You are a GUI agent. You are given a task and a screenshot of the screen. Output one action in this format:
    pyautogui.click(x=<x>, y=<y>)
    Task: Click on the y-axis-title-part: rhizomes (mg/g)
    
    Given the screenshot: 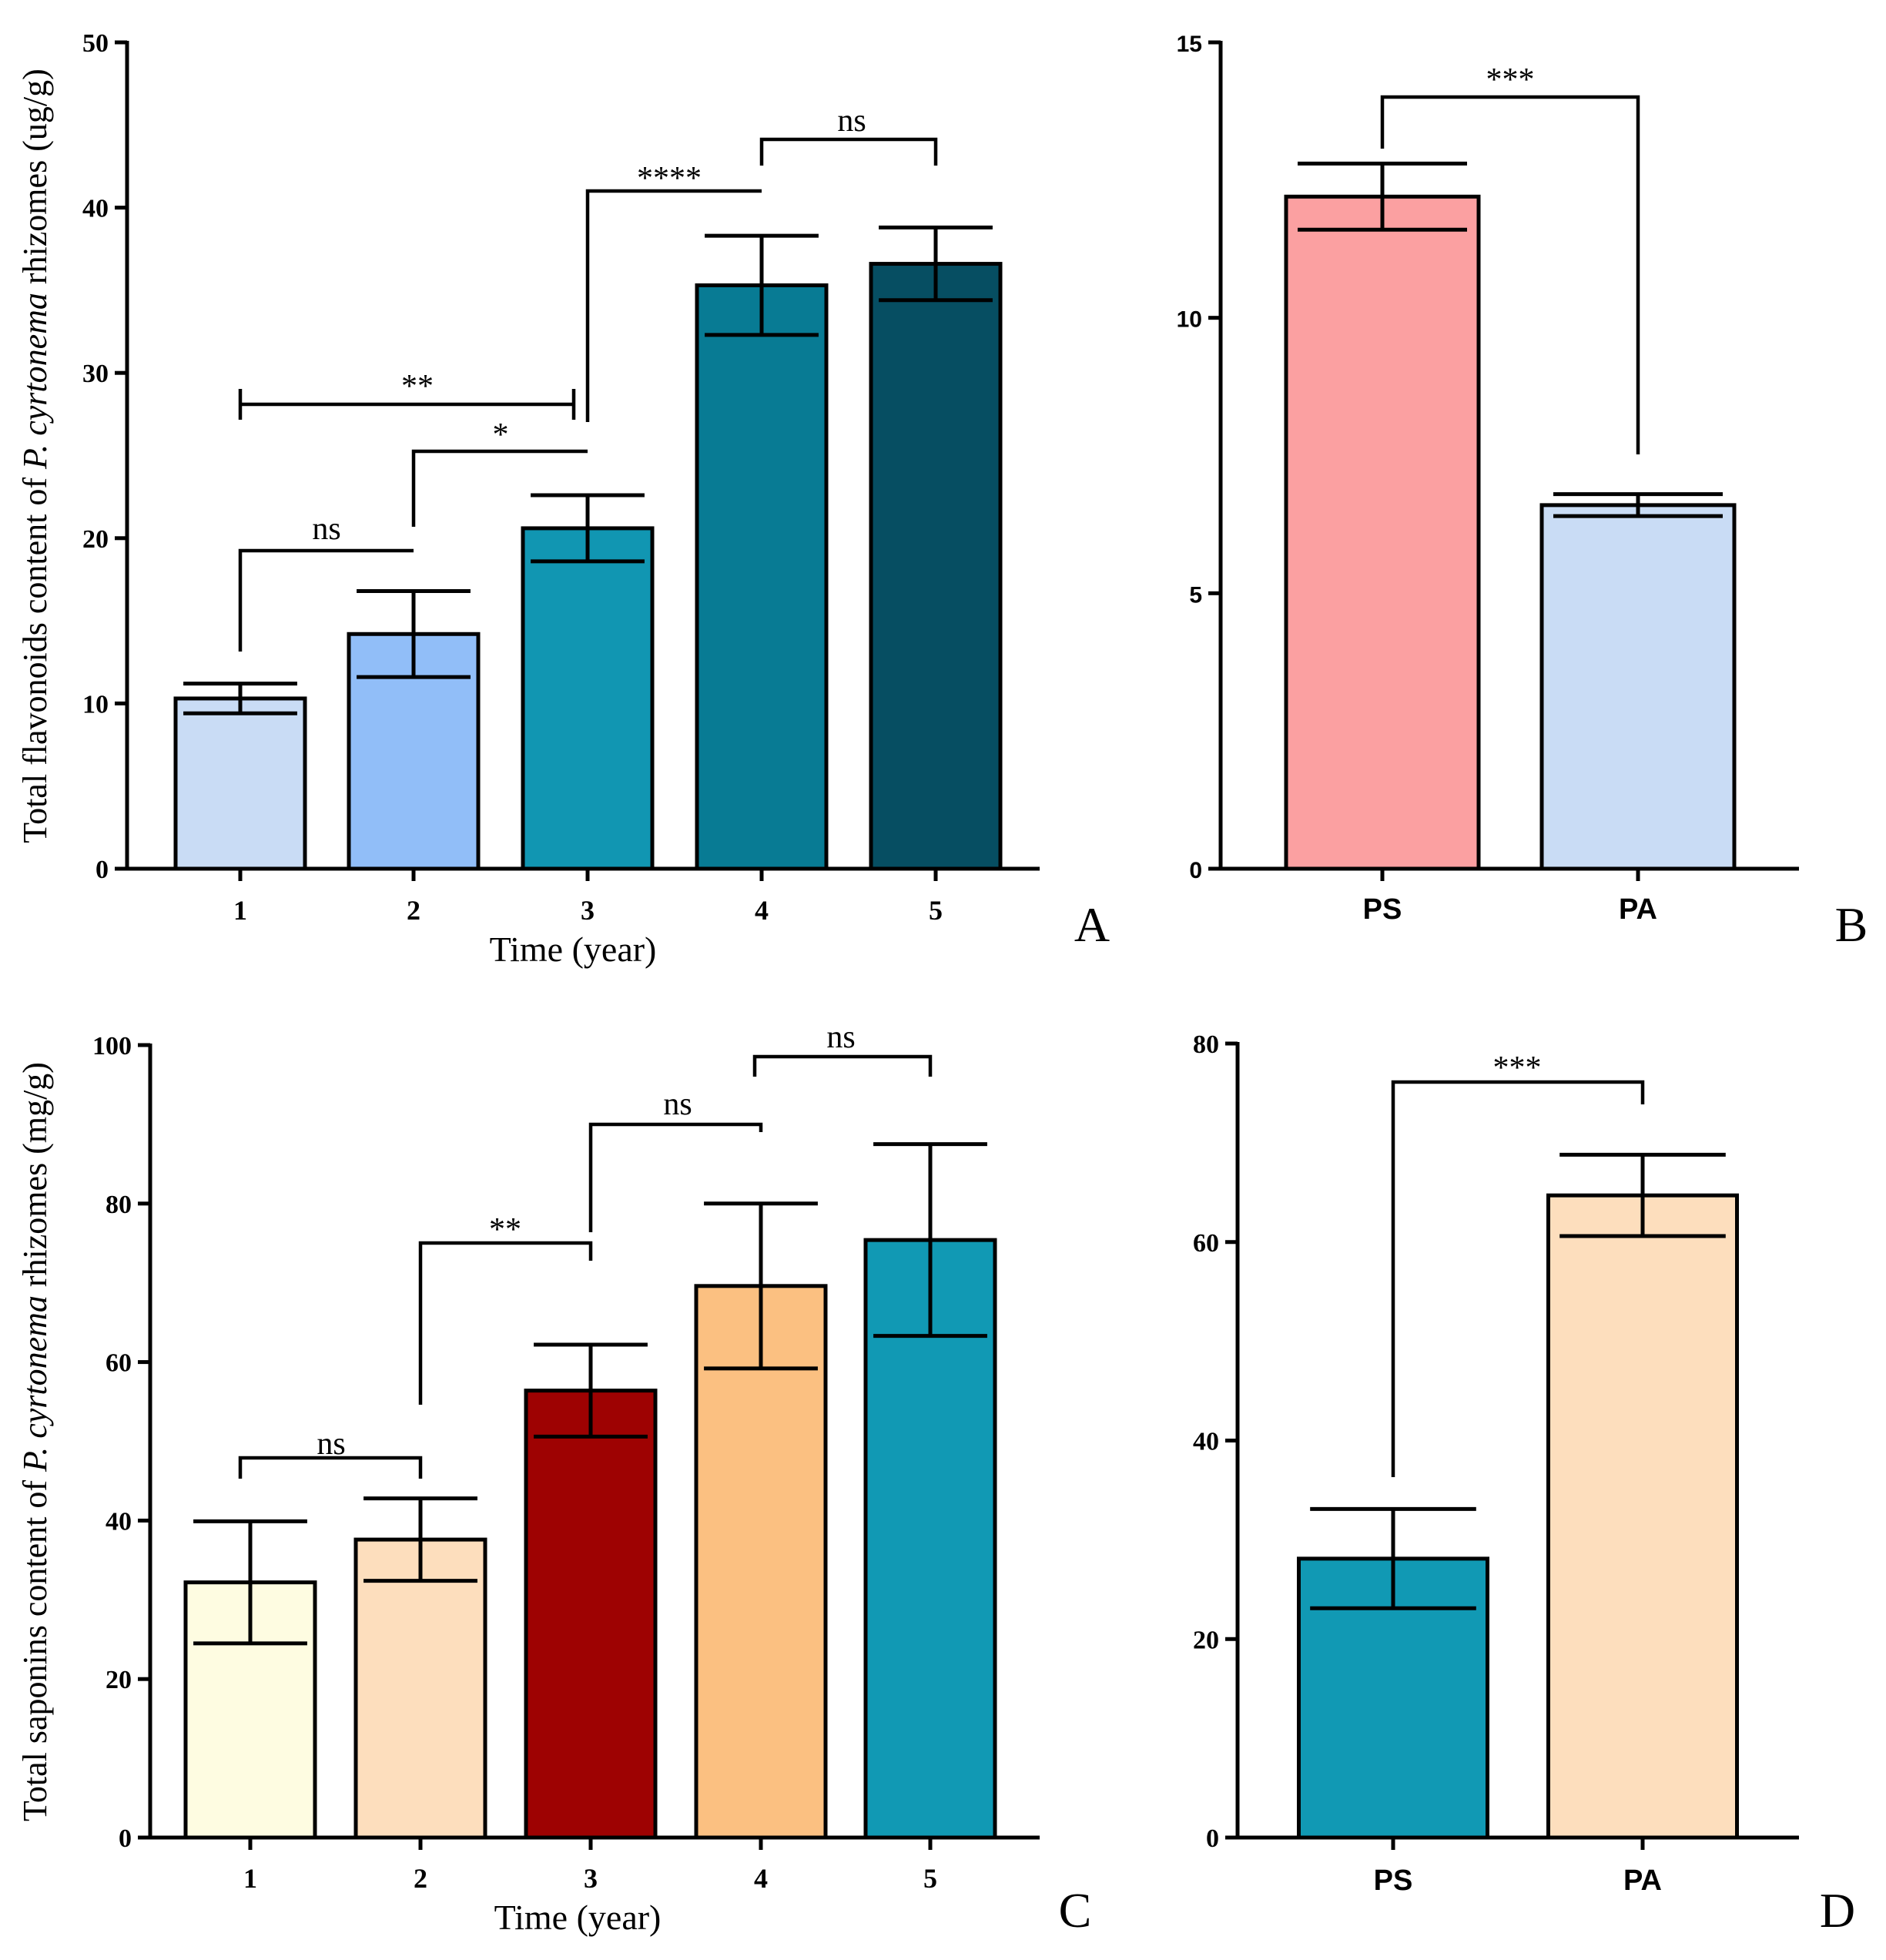 What is the action you would take?
    pyautogui.click(x=35, y=1179)
    